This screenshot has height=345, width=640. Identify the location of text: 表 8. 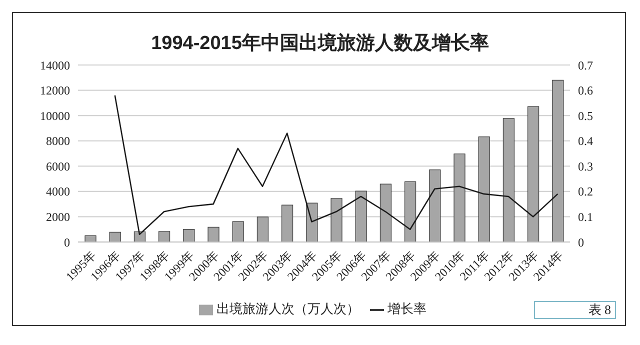
(575, 310).